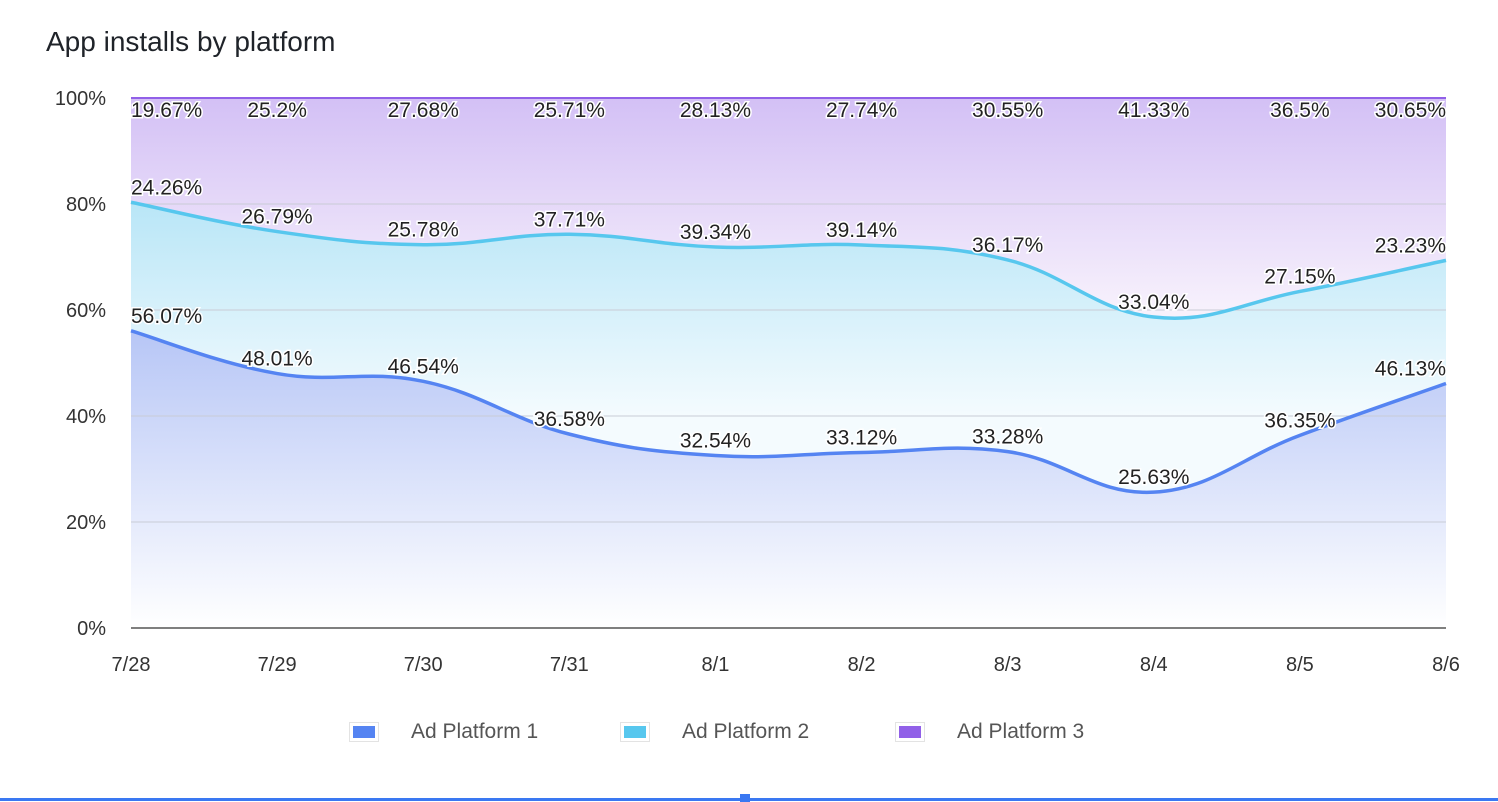 Image resolution: width=1498 pixels, height=802 pixels. Describe the element at coordinates (1300, 665) in the screenshot. I see `x-tick-label: 8/5` at that location.